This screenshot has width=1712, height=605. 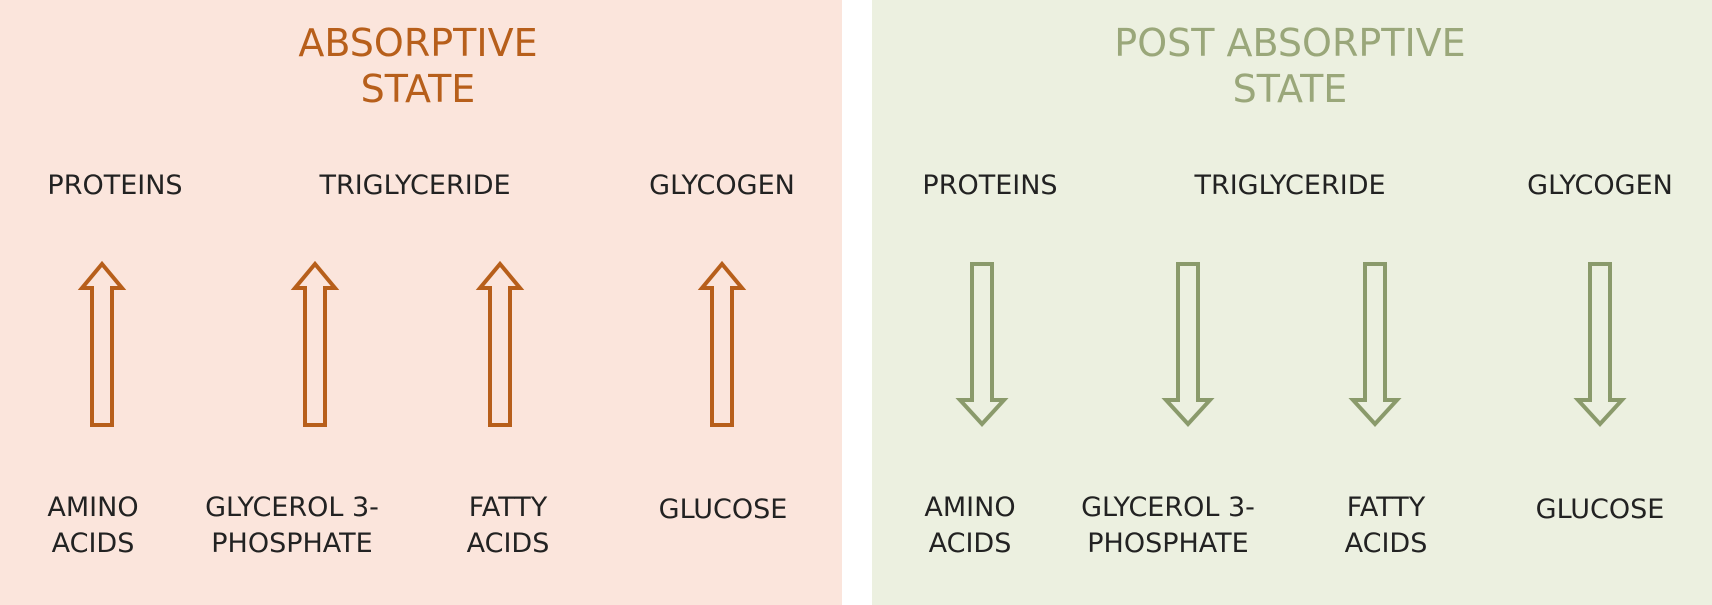 I want to click on post-absorptive-label-glycerol-3-phosphate: GLYCEROL 3- PHOSPHATE, so click(x=1168, y=525).